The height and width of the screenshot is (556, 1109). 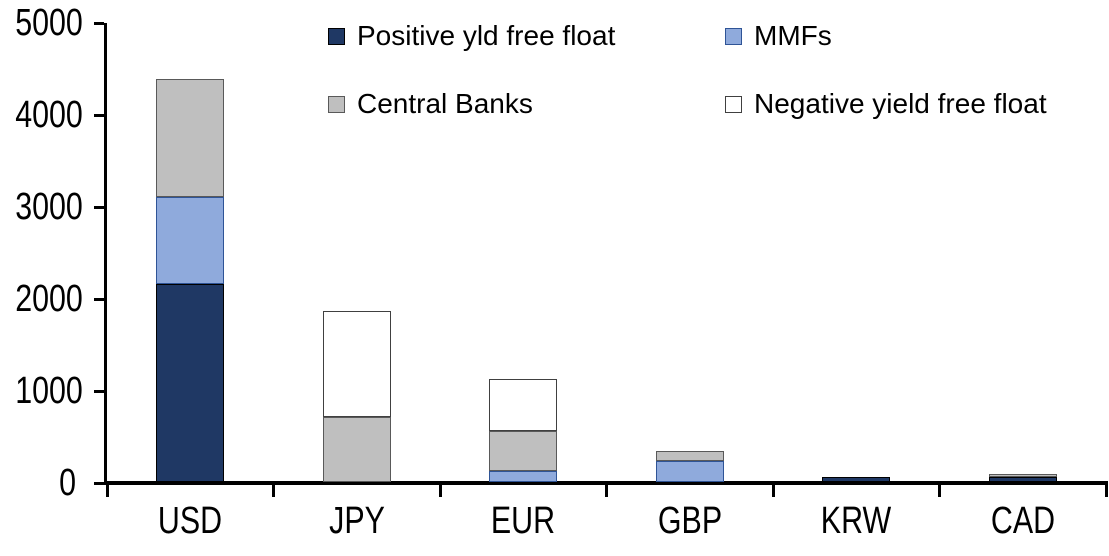 I want to click on bar-segment-gbp-mmfs, so click(x=689, y=471).